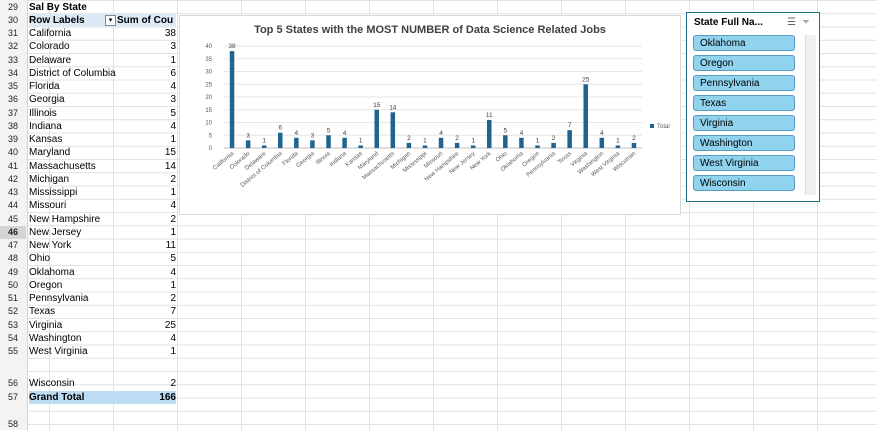  I want to click on data-label: 1, so click(473, 140).